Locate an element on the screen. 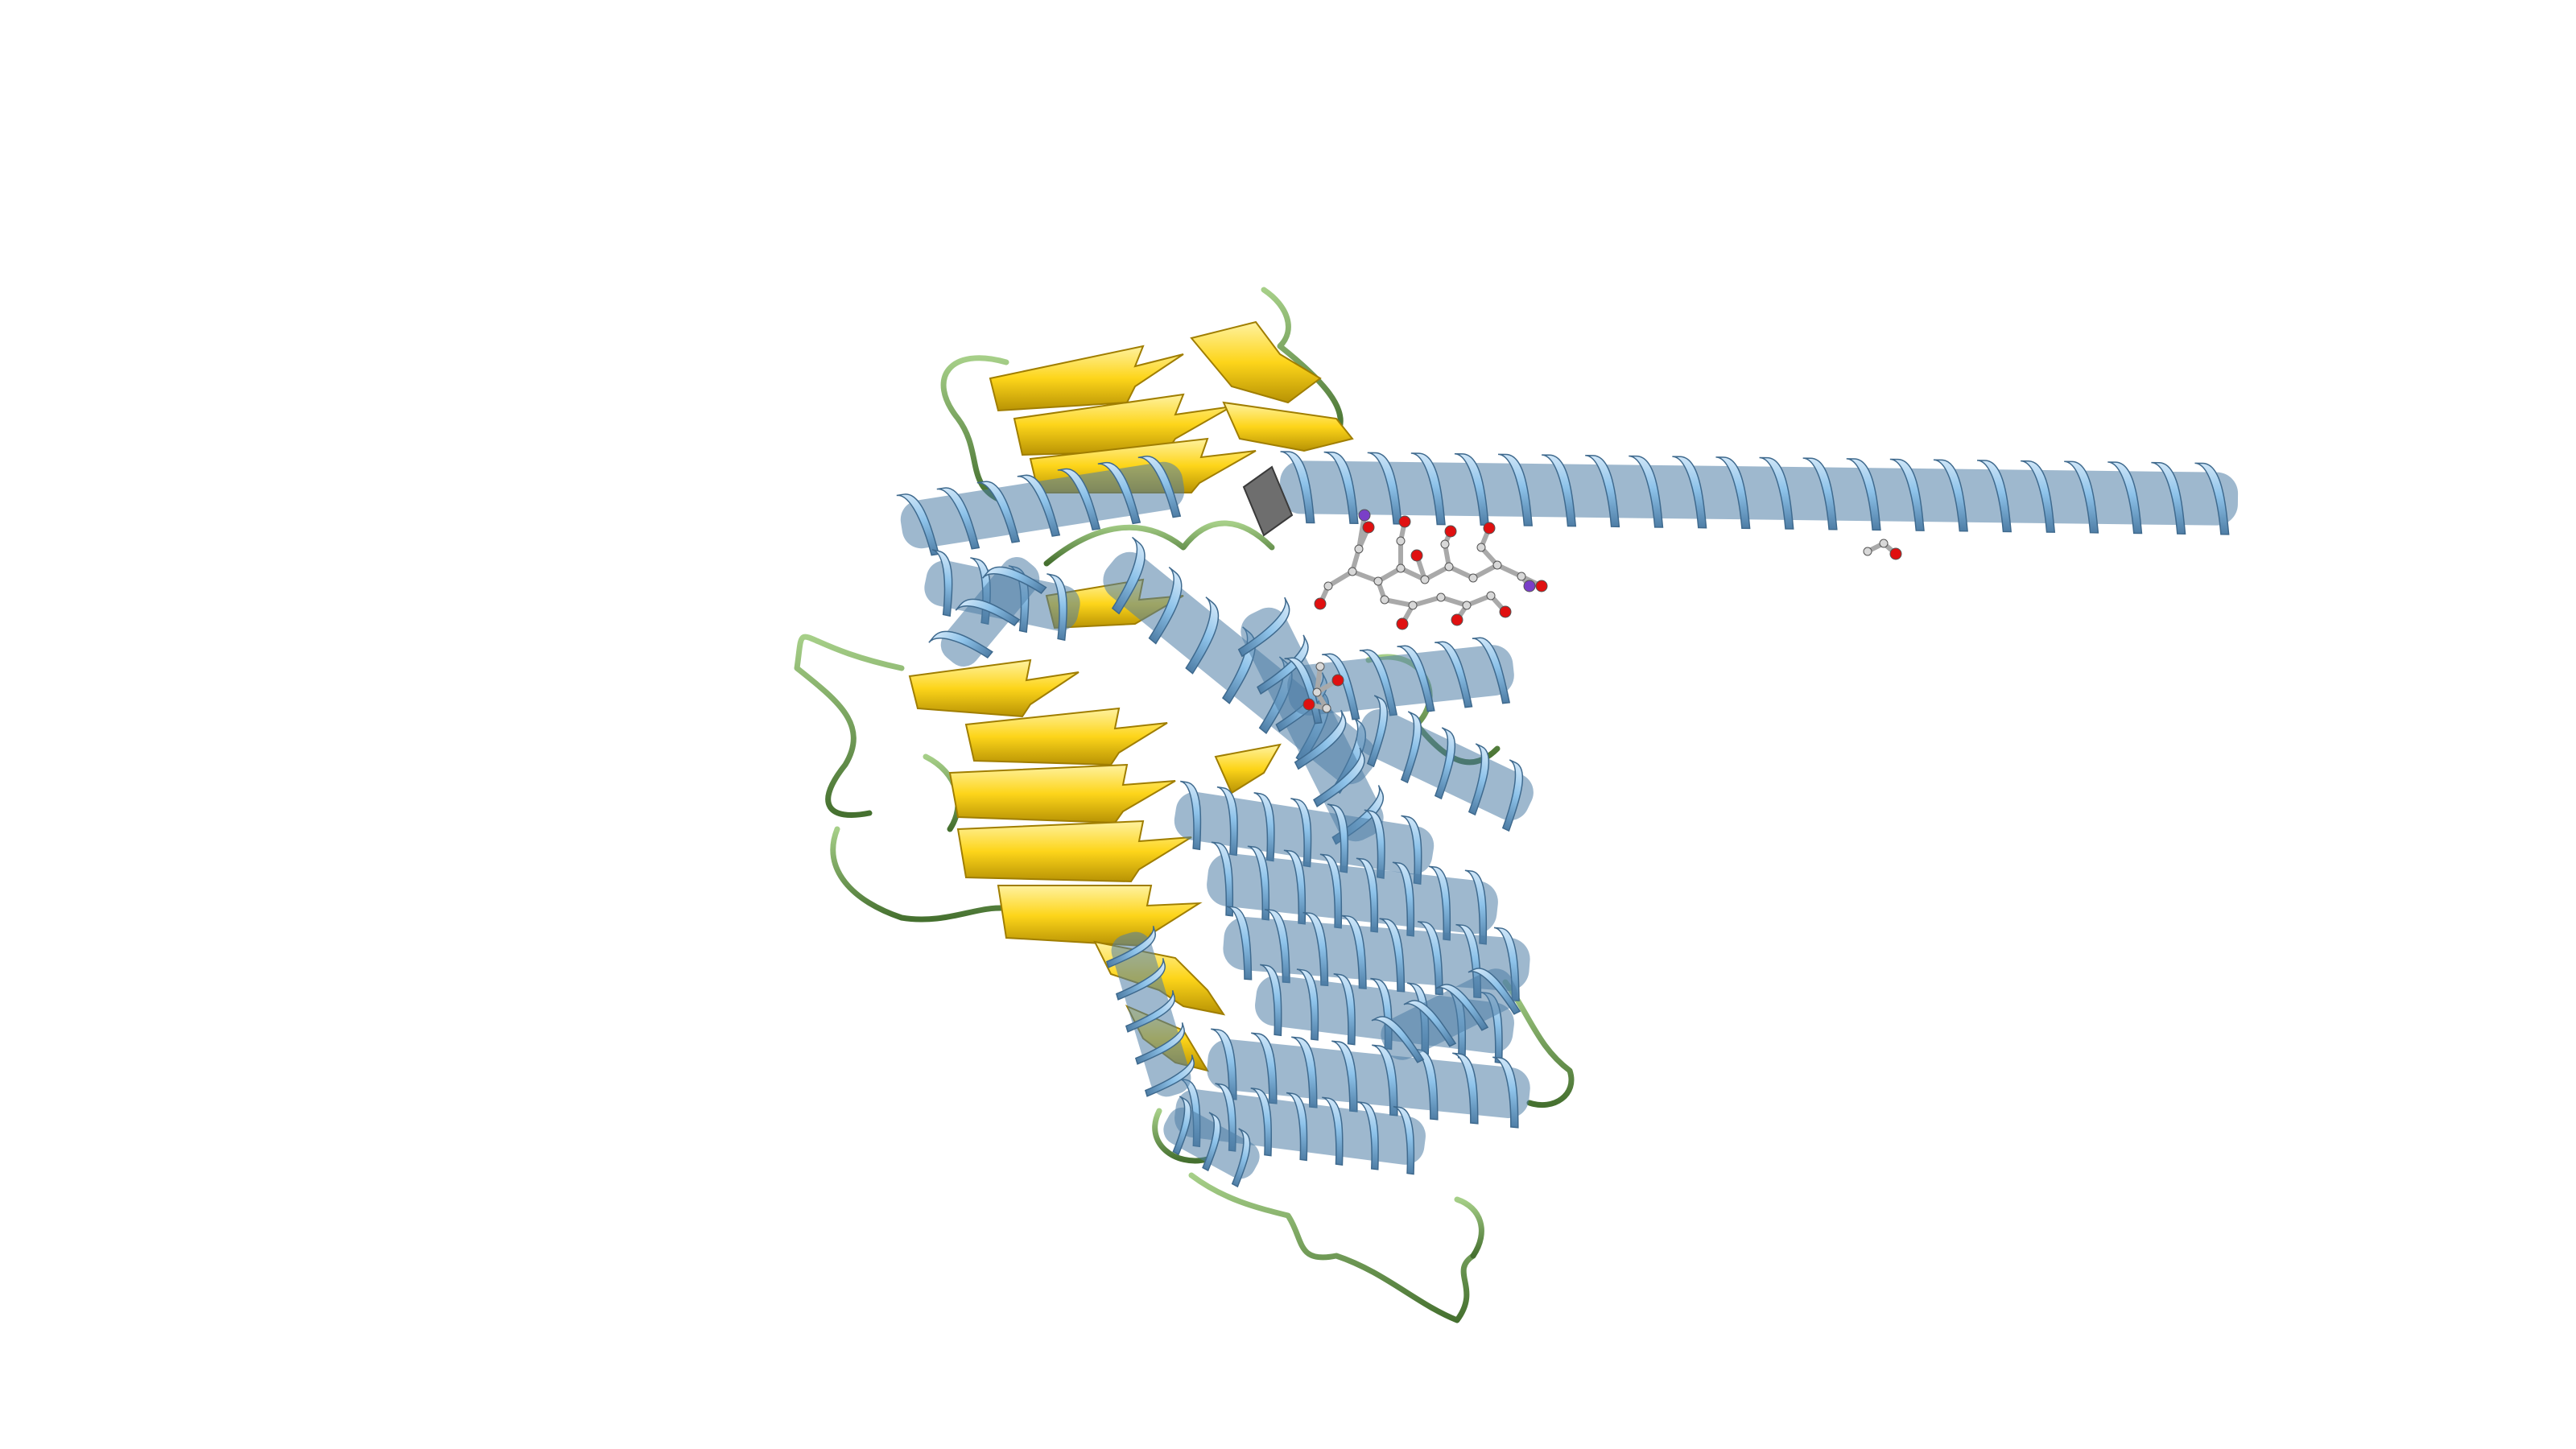 Image resolution: width=2576 pixels, height=1449 pixels. sheet-cluster-top is located at coordinates (1171, 406).